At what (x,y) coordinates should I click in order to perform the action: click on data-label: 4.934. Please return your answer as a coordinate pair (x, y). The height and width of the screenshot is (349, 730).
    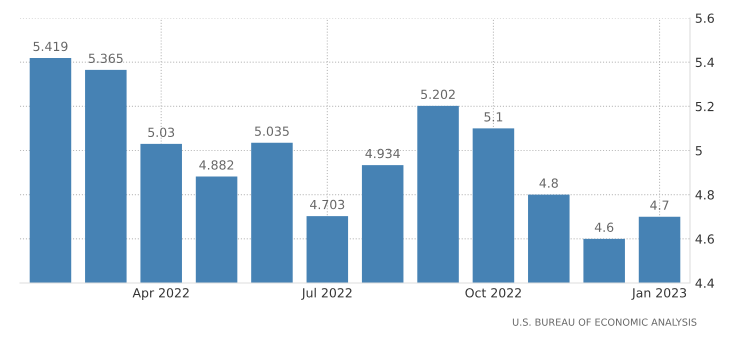
    Looking at the image, I should click on (382, 153).